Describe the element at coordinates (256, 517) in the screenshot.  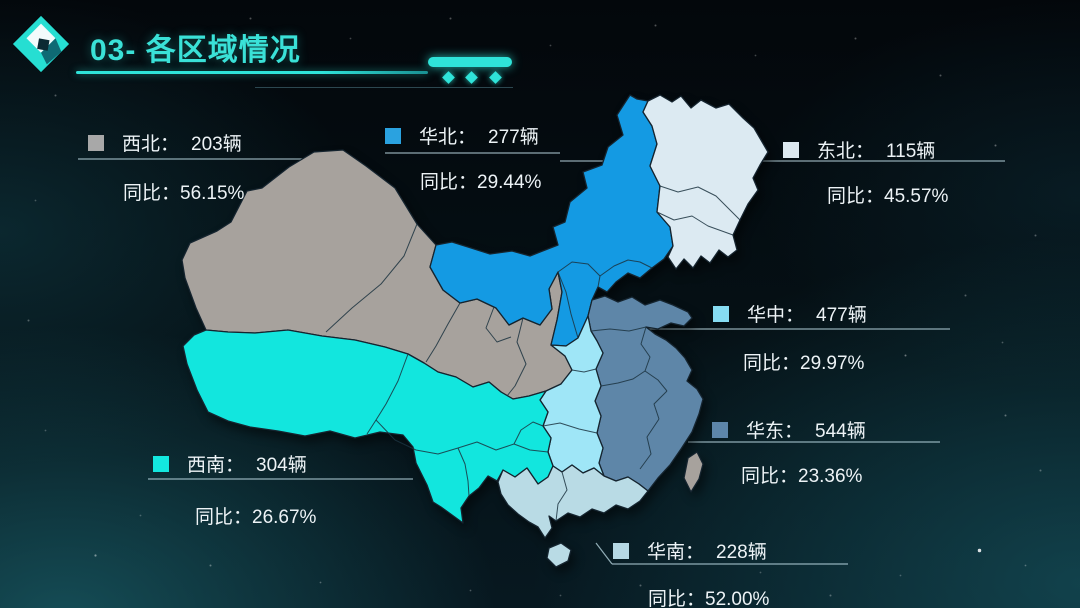
I see `legend-yoy: 同比：26.67%` at that location.